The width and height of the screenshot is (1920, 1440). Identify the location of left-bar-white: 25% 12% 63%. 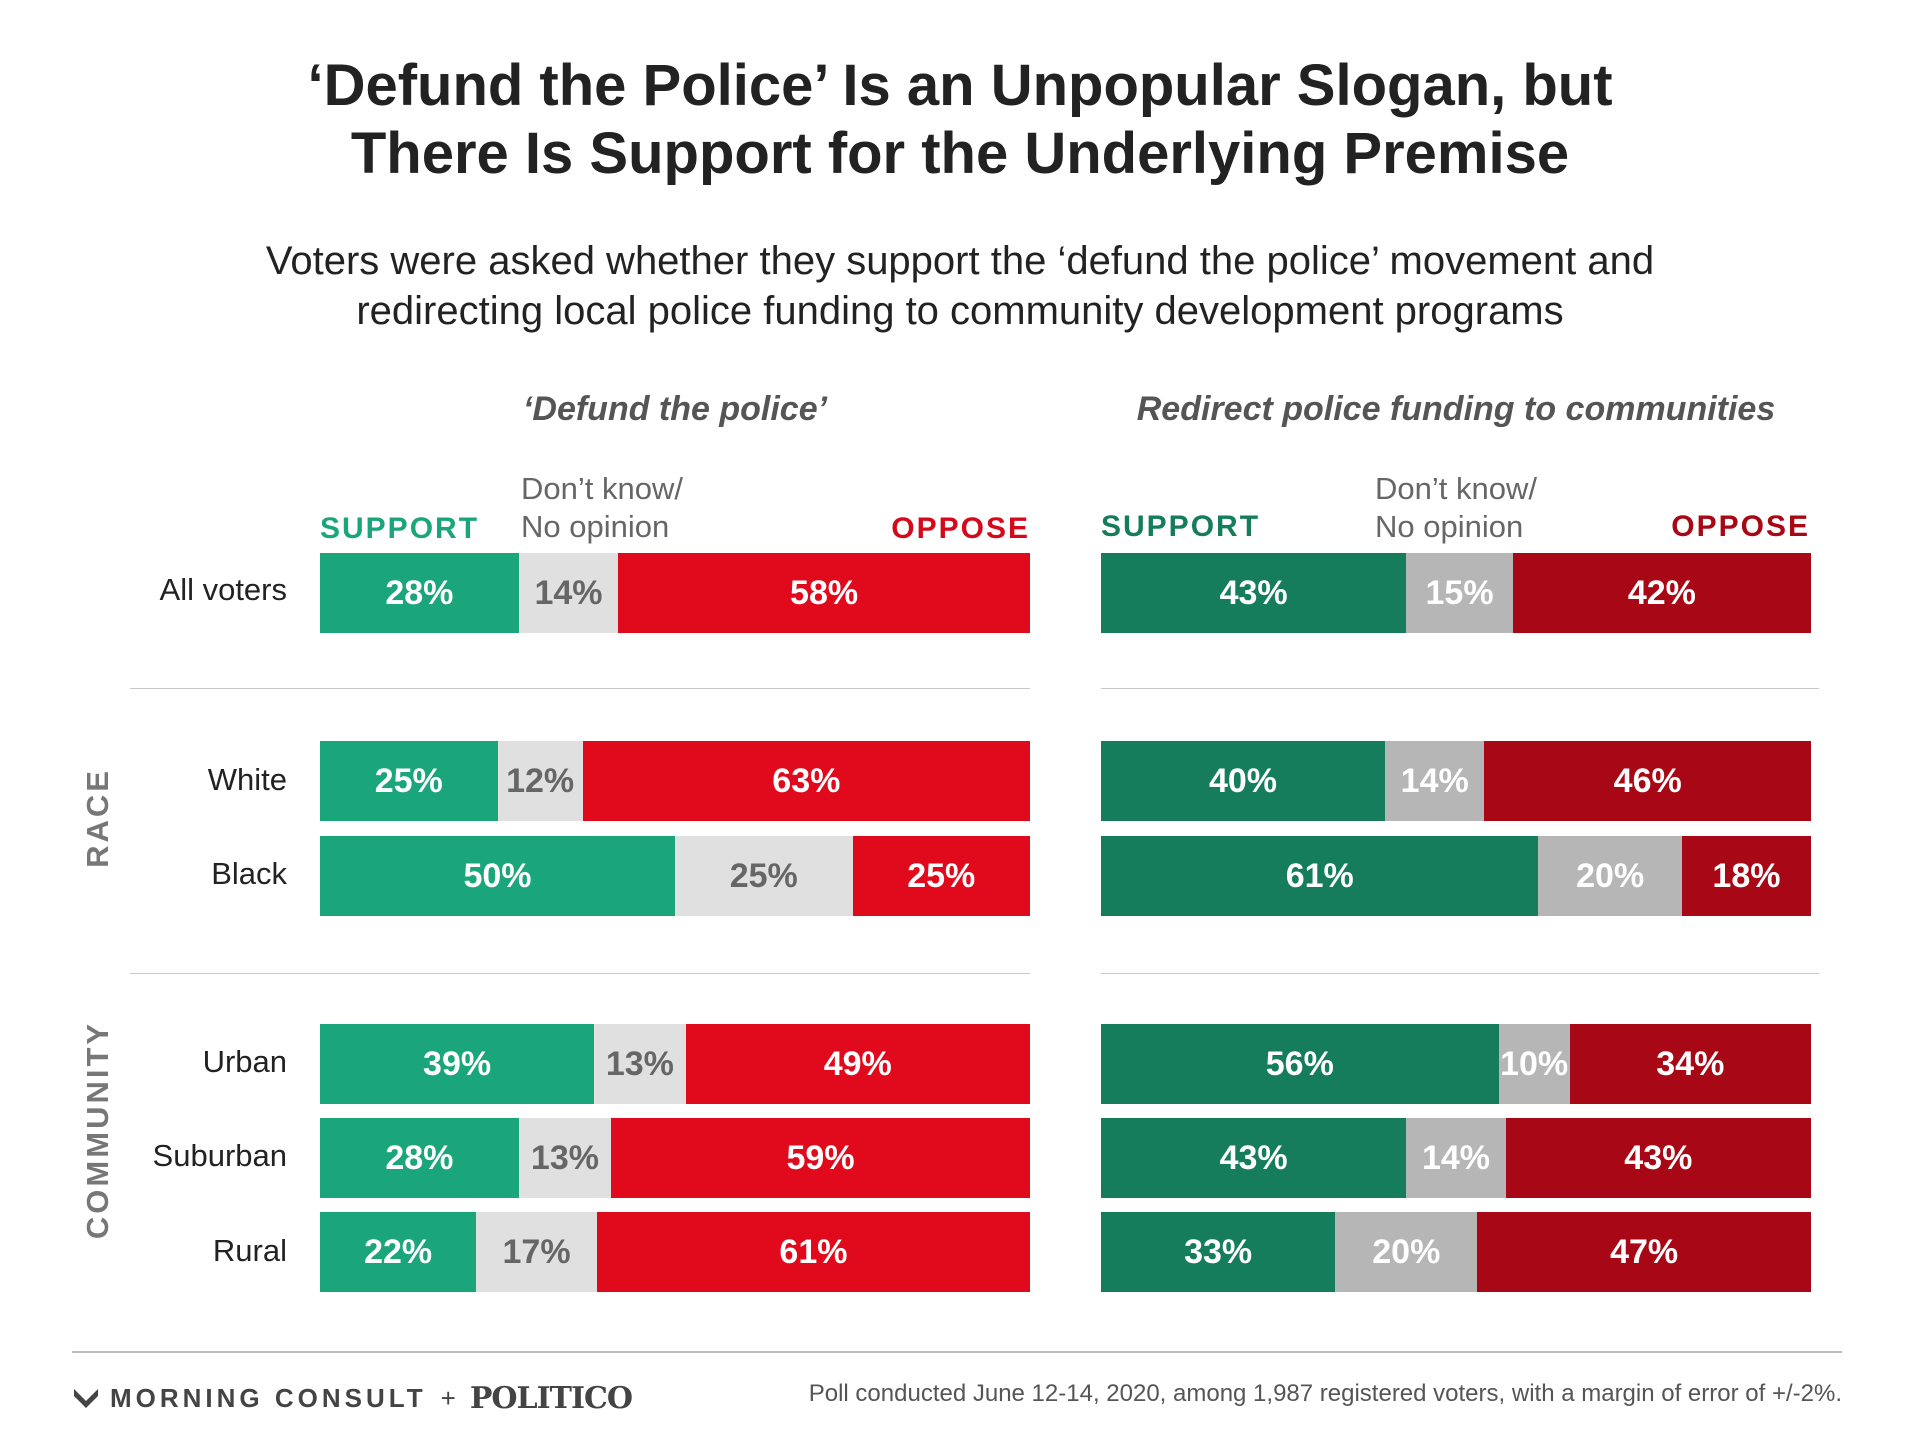
(675, 781).